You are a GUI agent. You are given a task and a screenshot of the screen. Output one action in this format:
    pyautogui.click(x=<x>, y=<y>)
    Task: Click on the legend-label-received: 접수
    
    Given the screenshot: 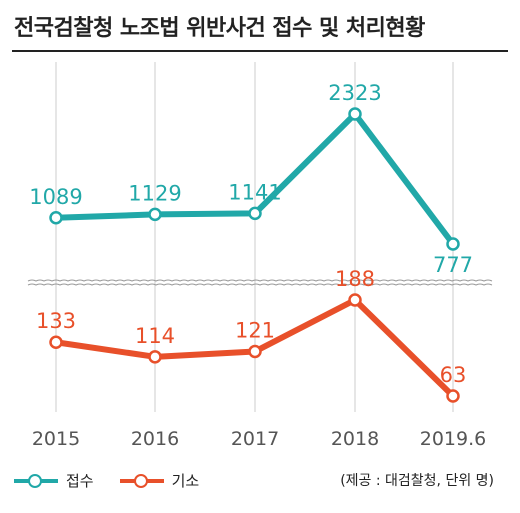 What is the action you would take?
    pyautogui.click(x=80, y=481)
    